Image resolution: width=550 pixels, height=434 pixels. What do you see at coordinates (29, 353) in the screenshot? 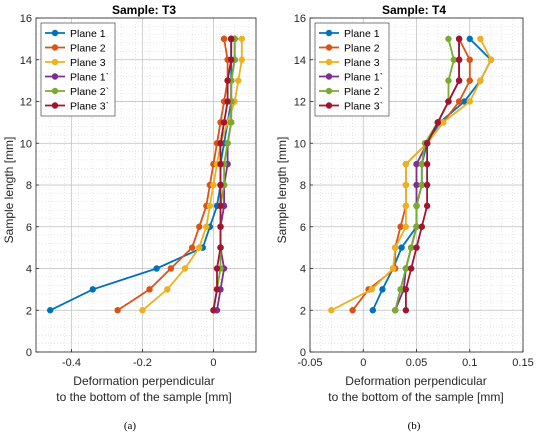
I see `y-tick-label: 0` at bounding box center [29, 353].